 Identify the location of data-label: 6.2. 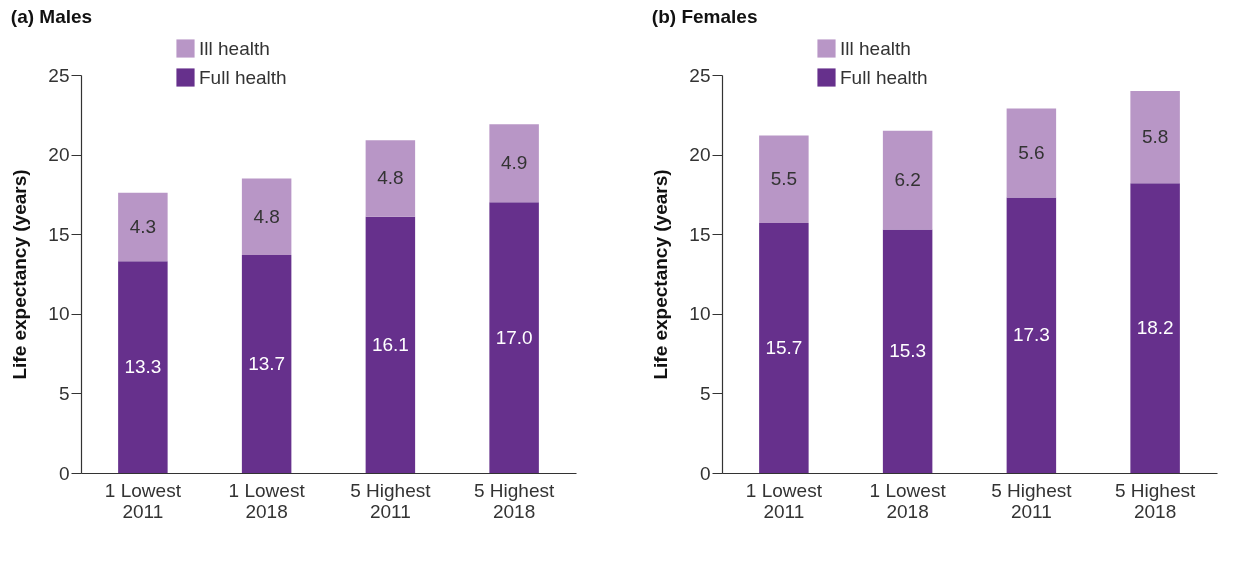
(907, 180).